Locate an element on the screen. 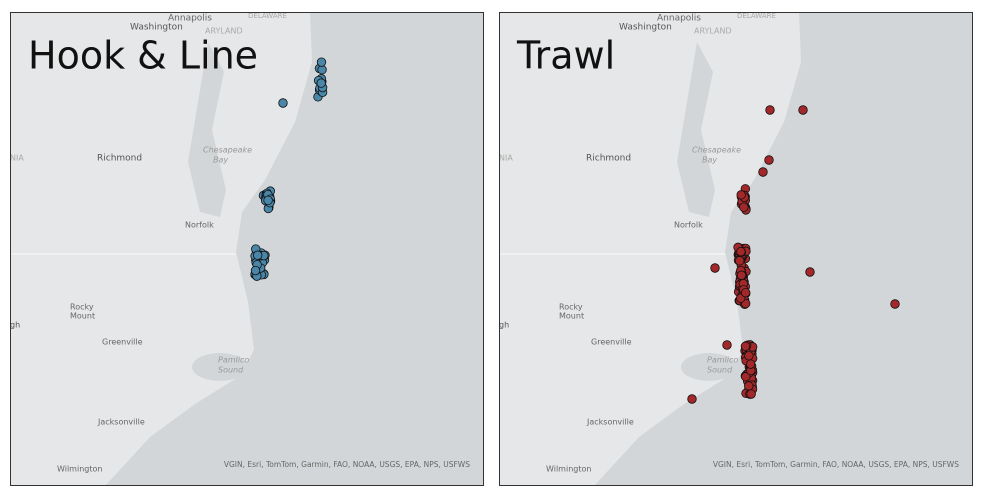 This screenshot has width=982, height=500. panel-title: Hook & Line is located at coordinates (143, 56).